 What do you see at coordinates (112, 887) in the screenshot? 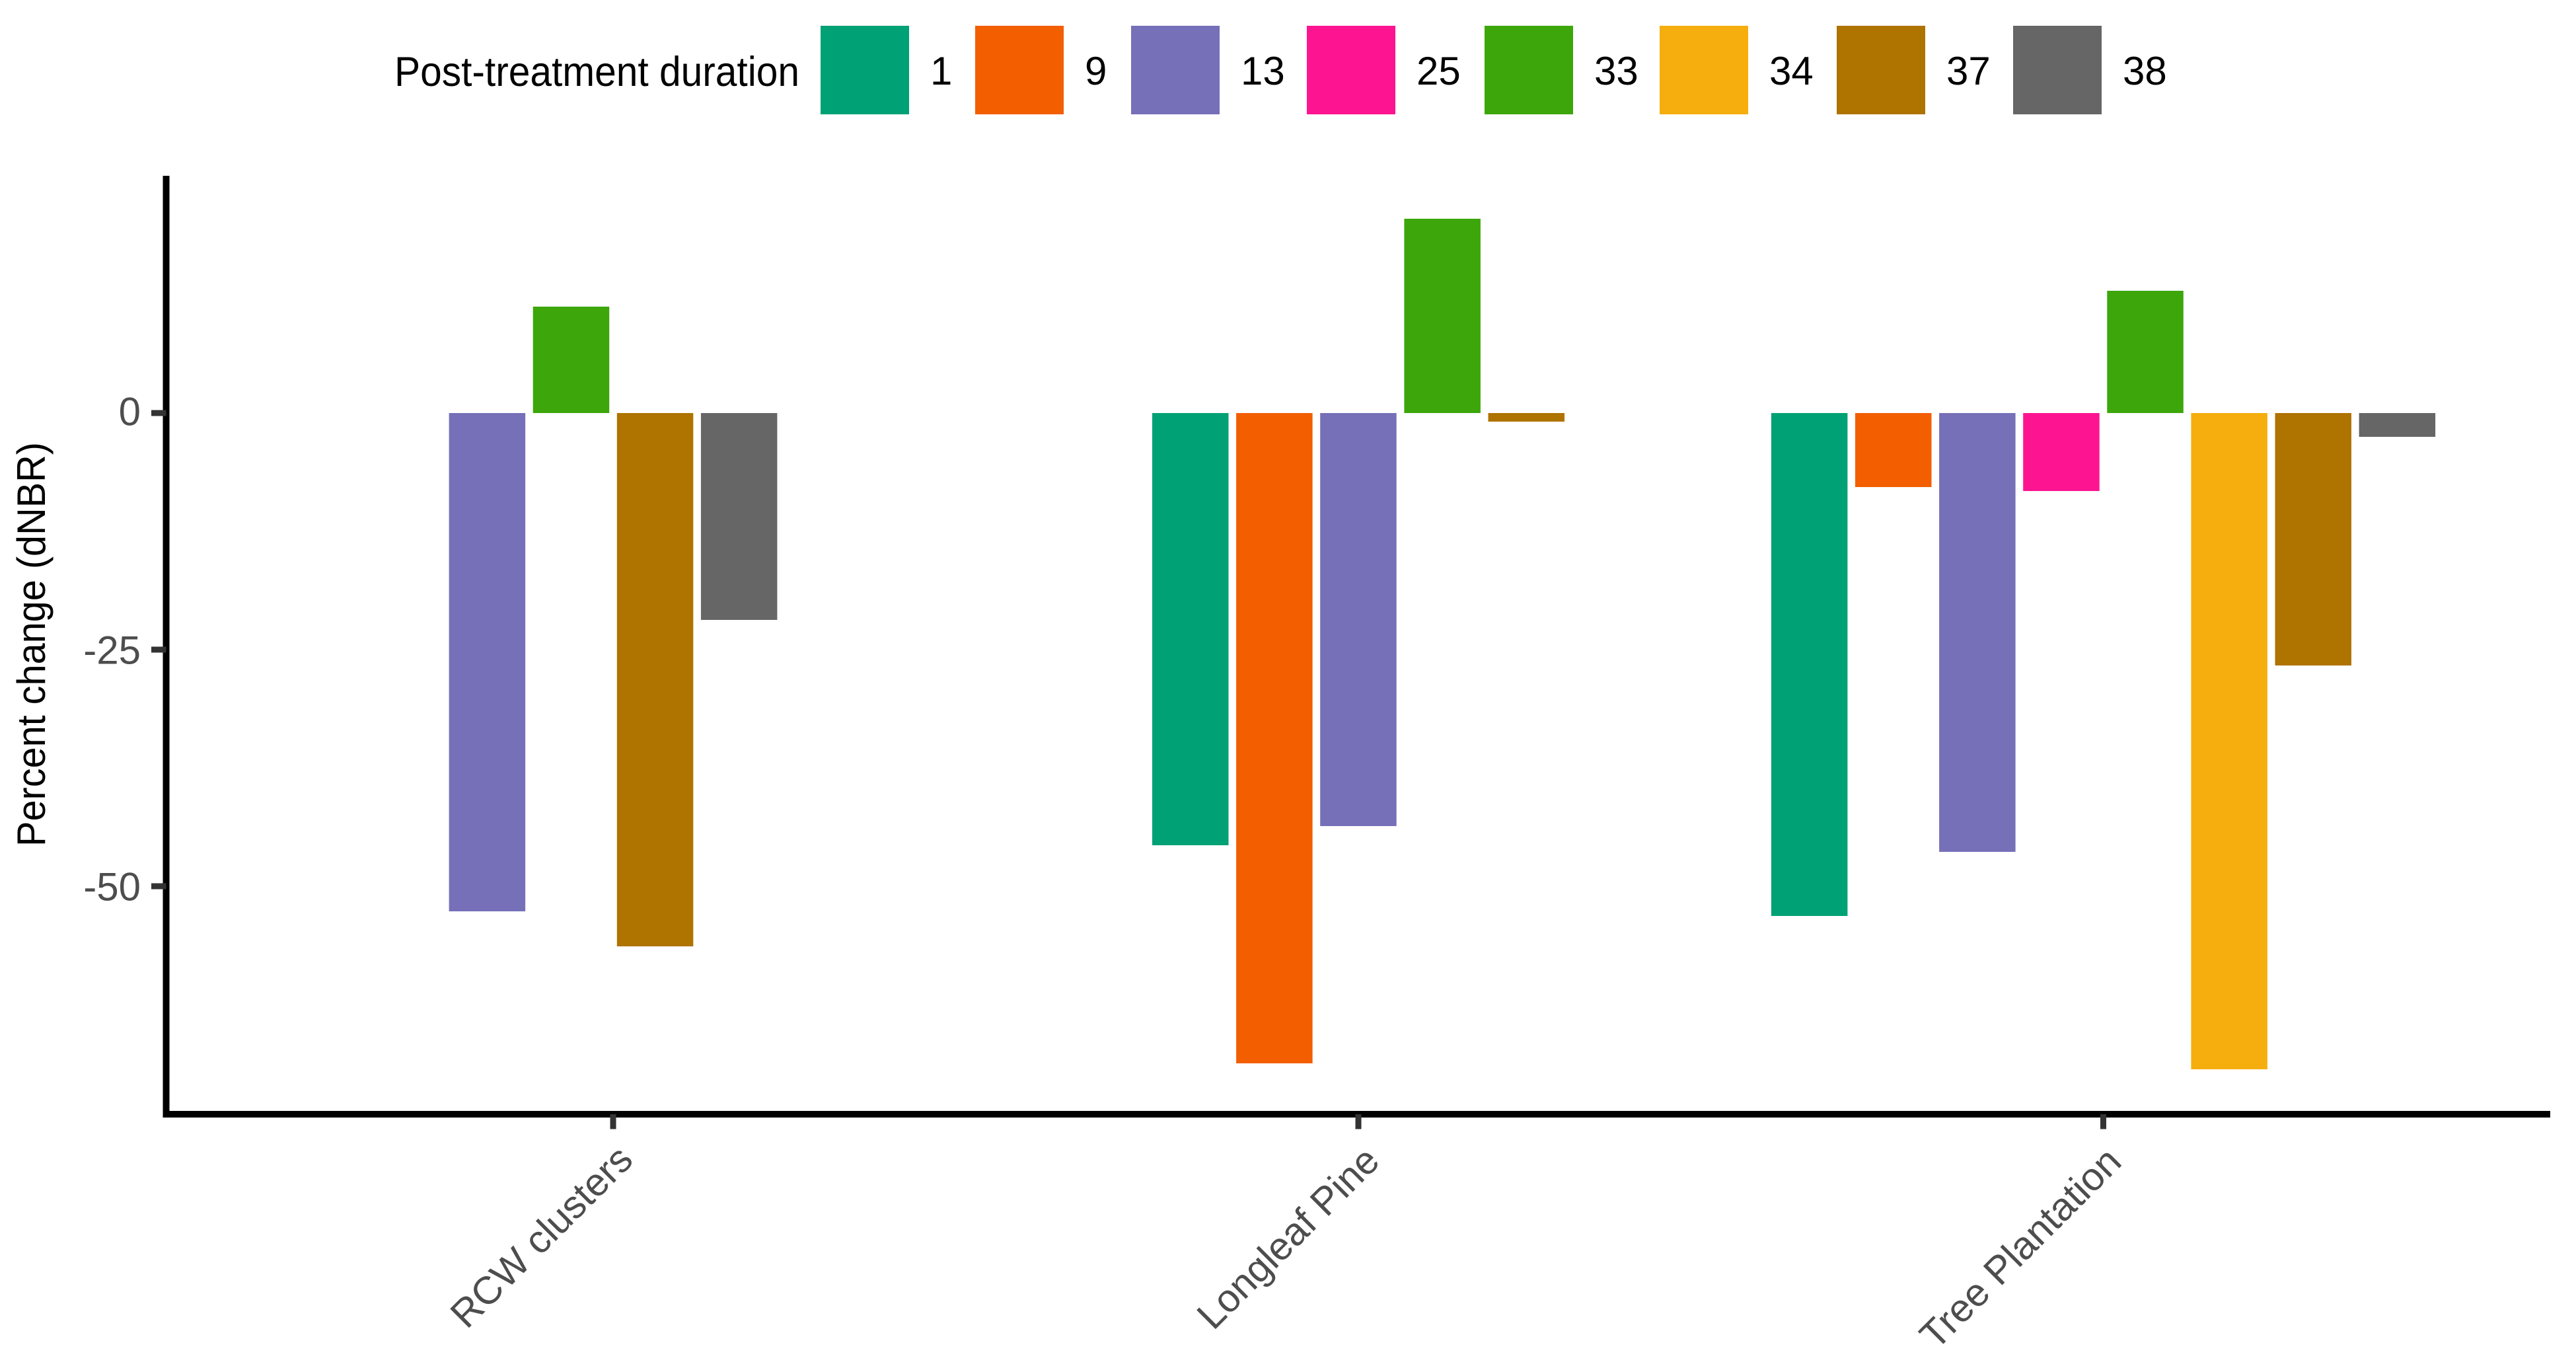
I see `svg-text: -50` at bounding box center [112, 887].